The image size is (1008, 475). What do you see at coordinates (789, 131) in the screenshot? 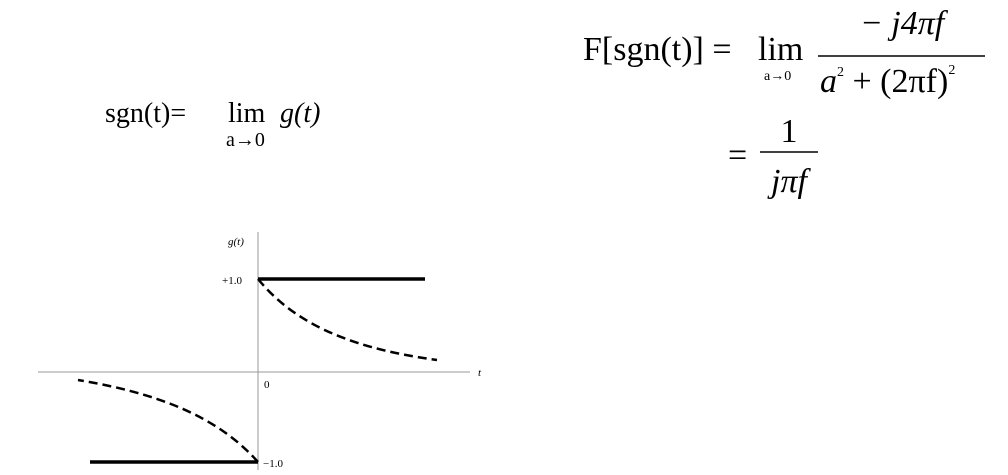
I see `eq-numerator: 1` at bounding box center [789, 131].